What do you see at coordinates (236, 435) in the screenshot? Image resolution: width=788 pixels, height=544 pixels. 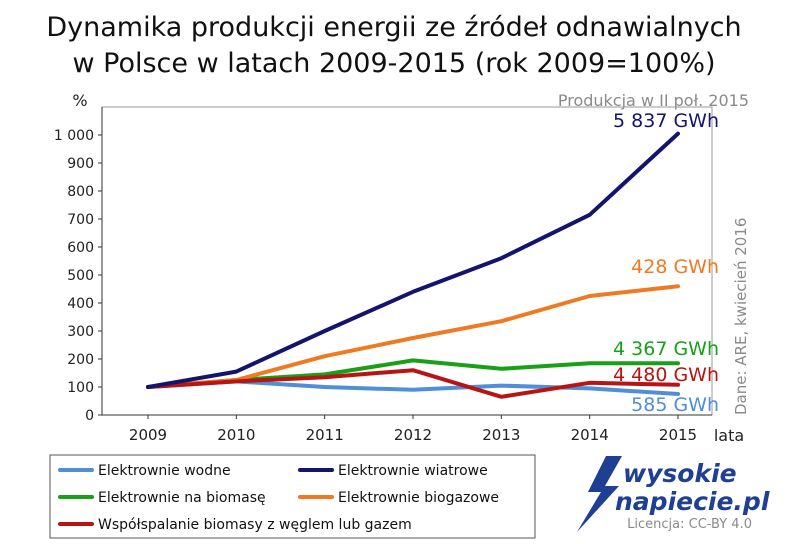 I see `x-tick-label: 2010` at bounding box center [236, 435].